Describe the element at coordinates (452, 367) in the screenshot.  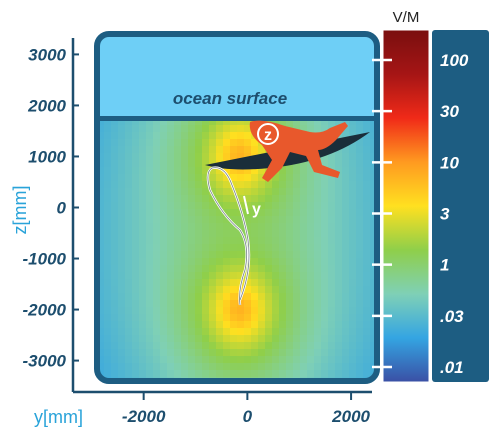
I see `colorbar-tick-label: .01` at that location.